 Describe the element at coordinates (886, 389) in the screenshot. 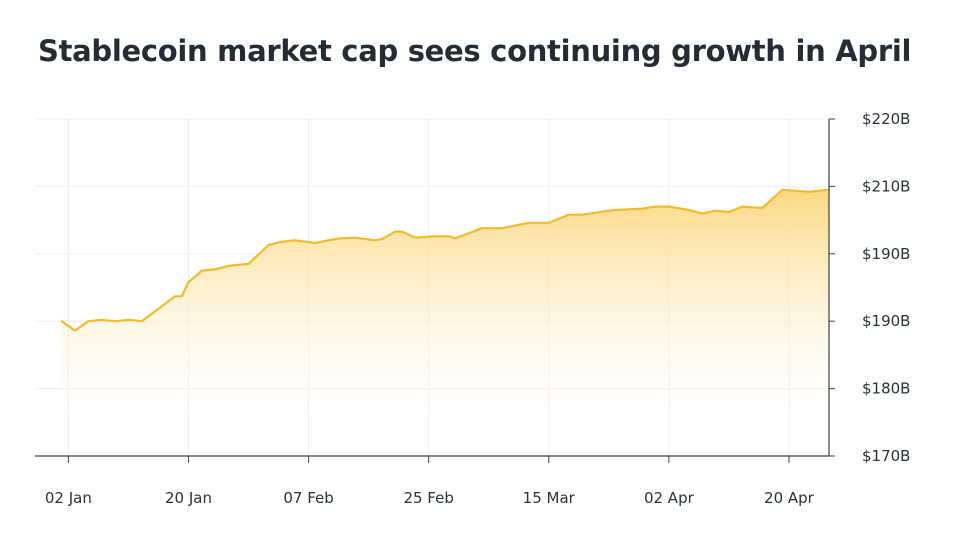

I see `y-tick-label: $180B` at that location.